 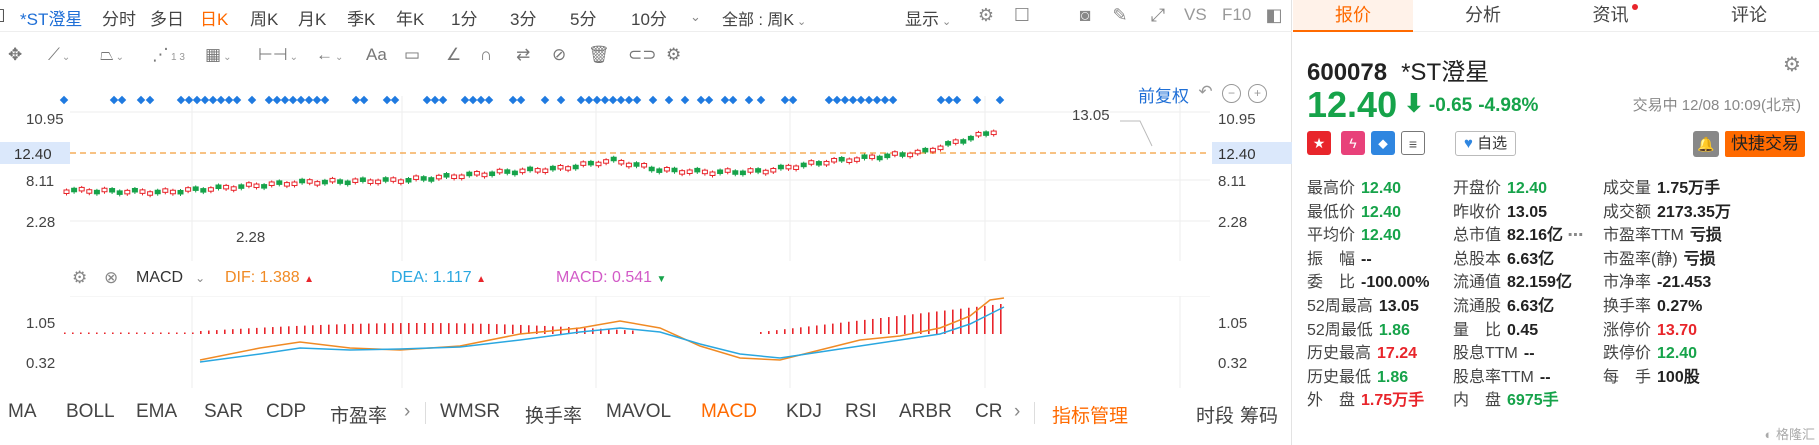 What do you see at coordinates (1259, 416) in the screenshot?
I see `chips-button: 筹码` at bounding box center [1259, 416].